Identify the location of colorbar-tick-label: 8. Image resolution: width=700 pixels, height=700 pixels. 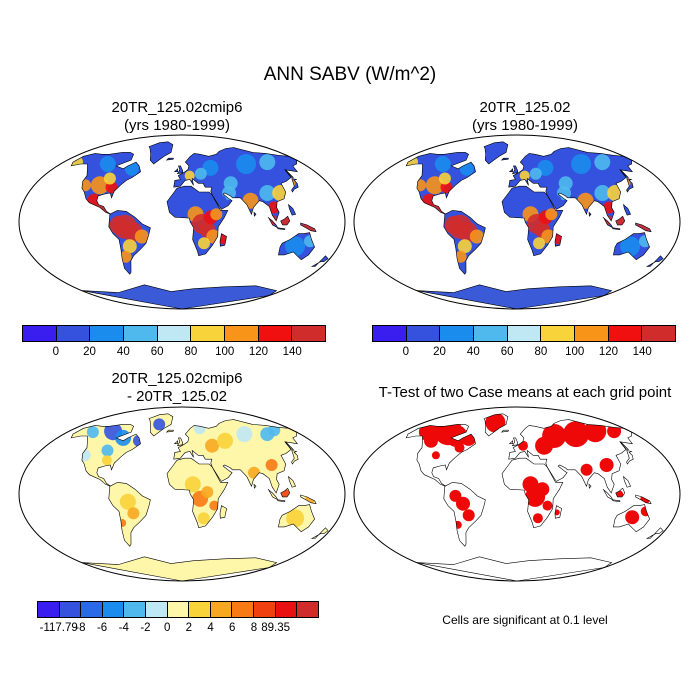
(254, 628).